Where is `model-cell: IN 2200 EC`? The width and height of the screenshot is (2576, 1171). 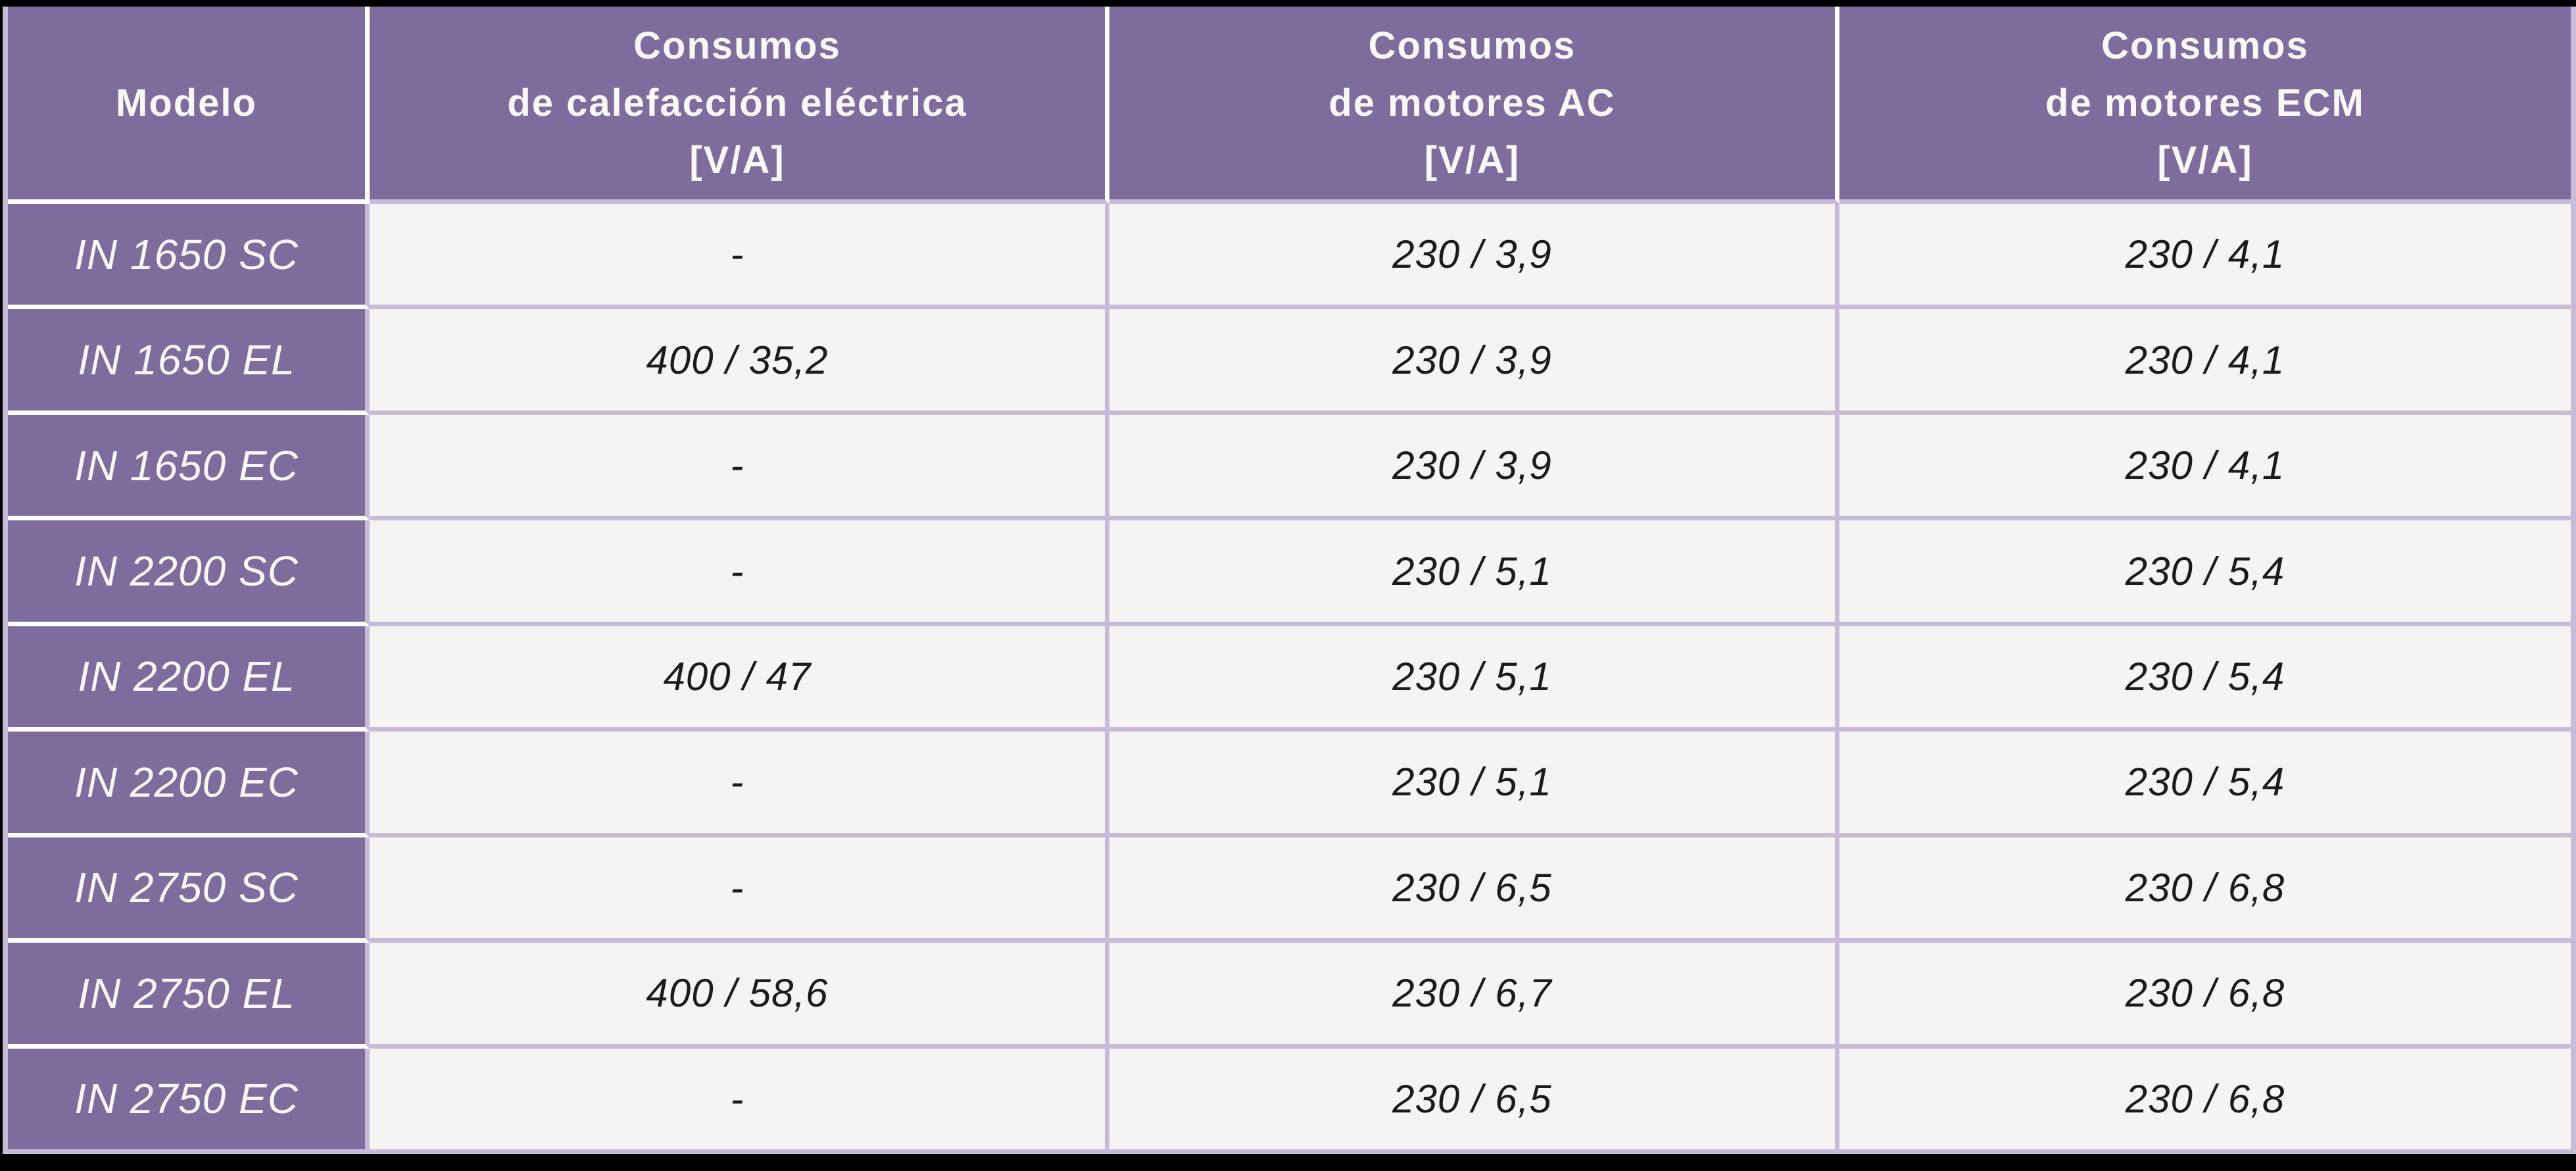
model-cell: IN 2200 EC is located at coordinates (189, 784).